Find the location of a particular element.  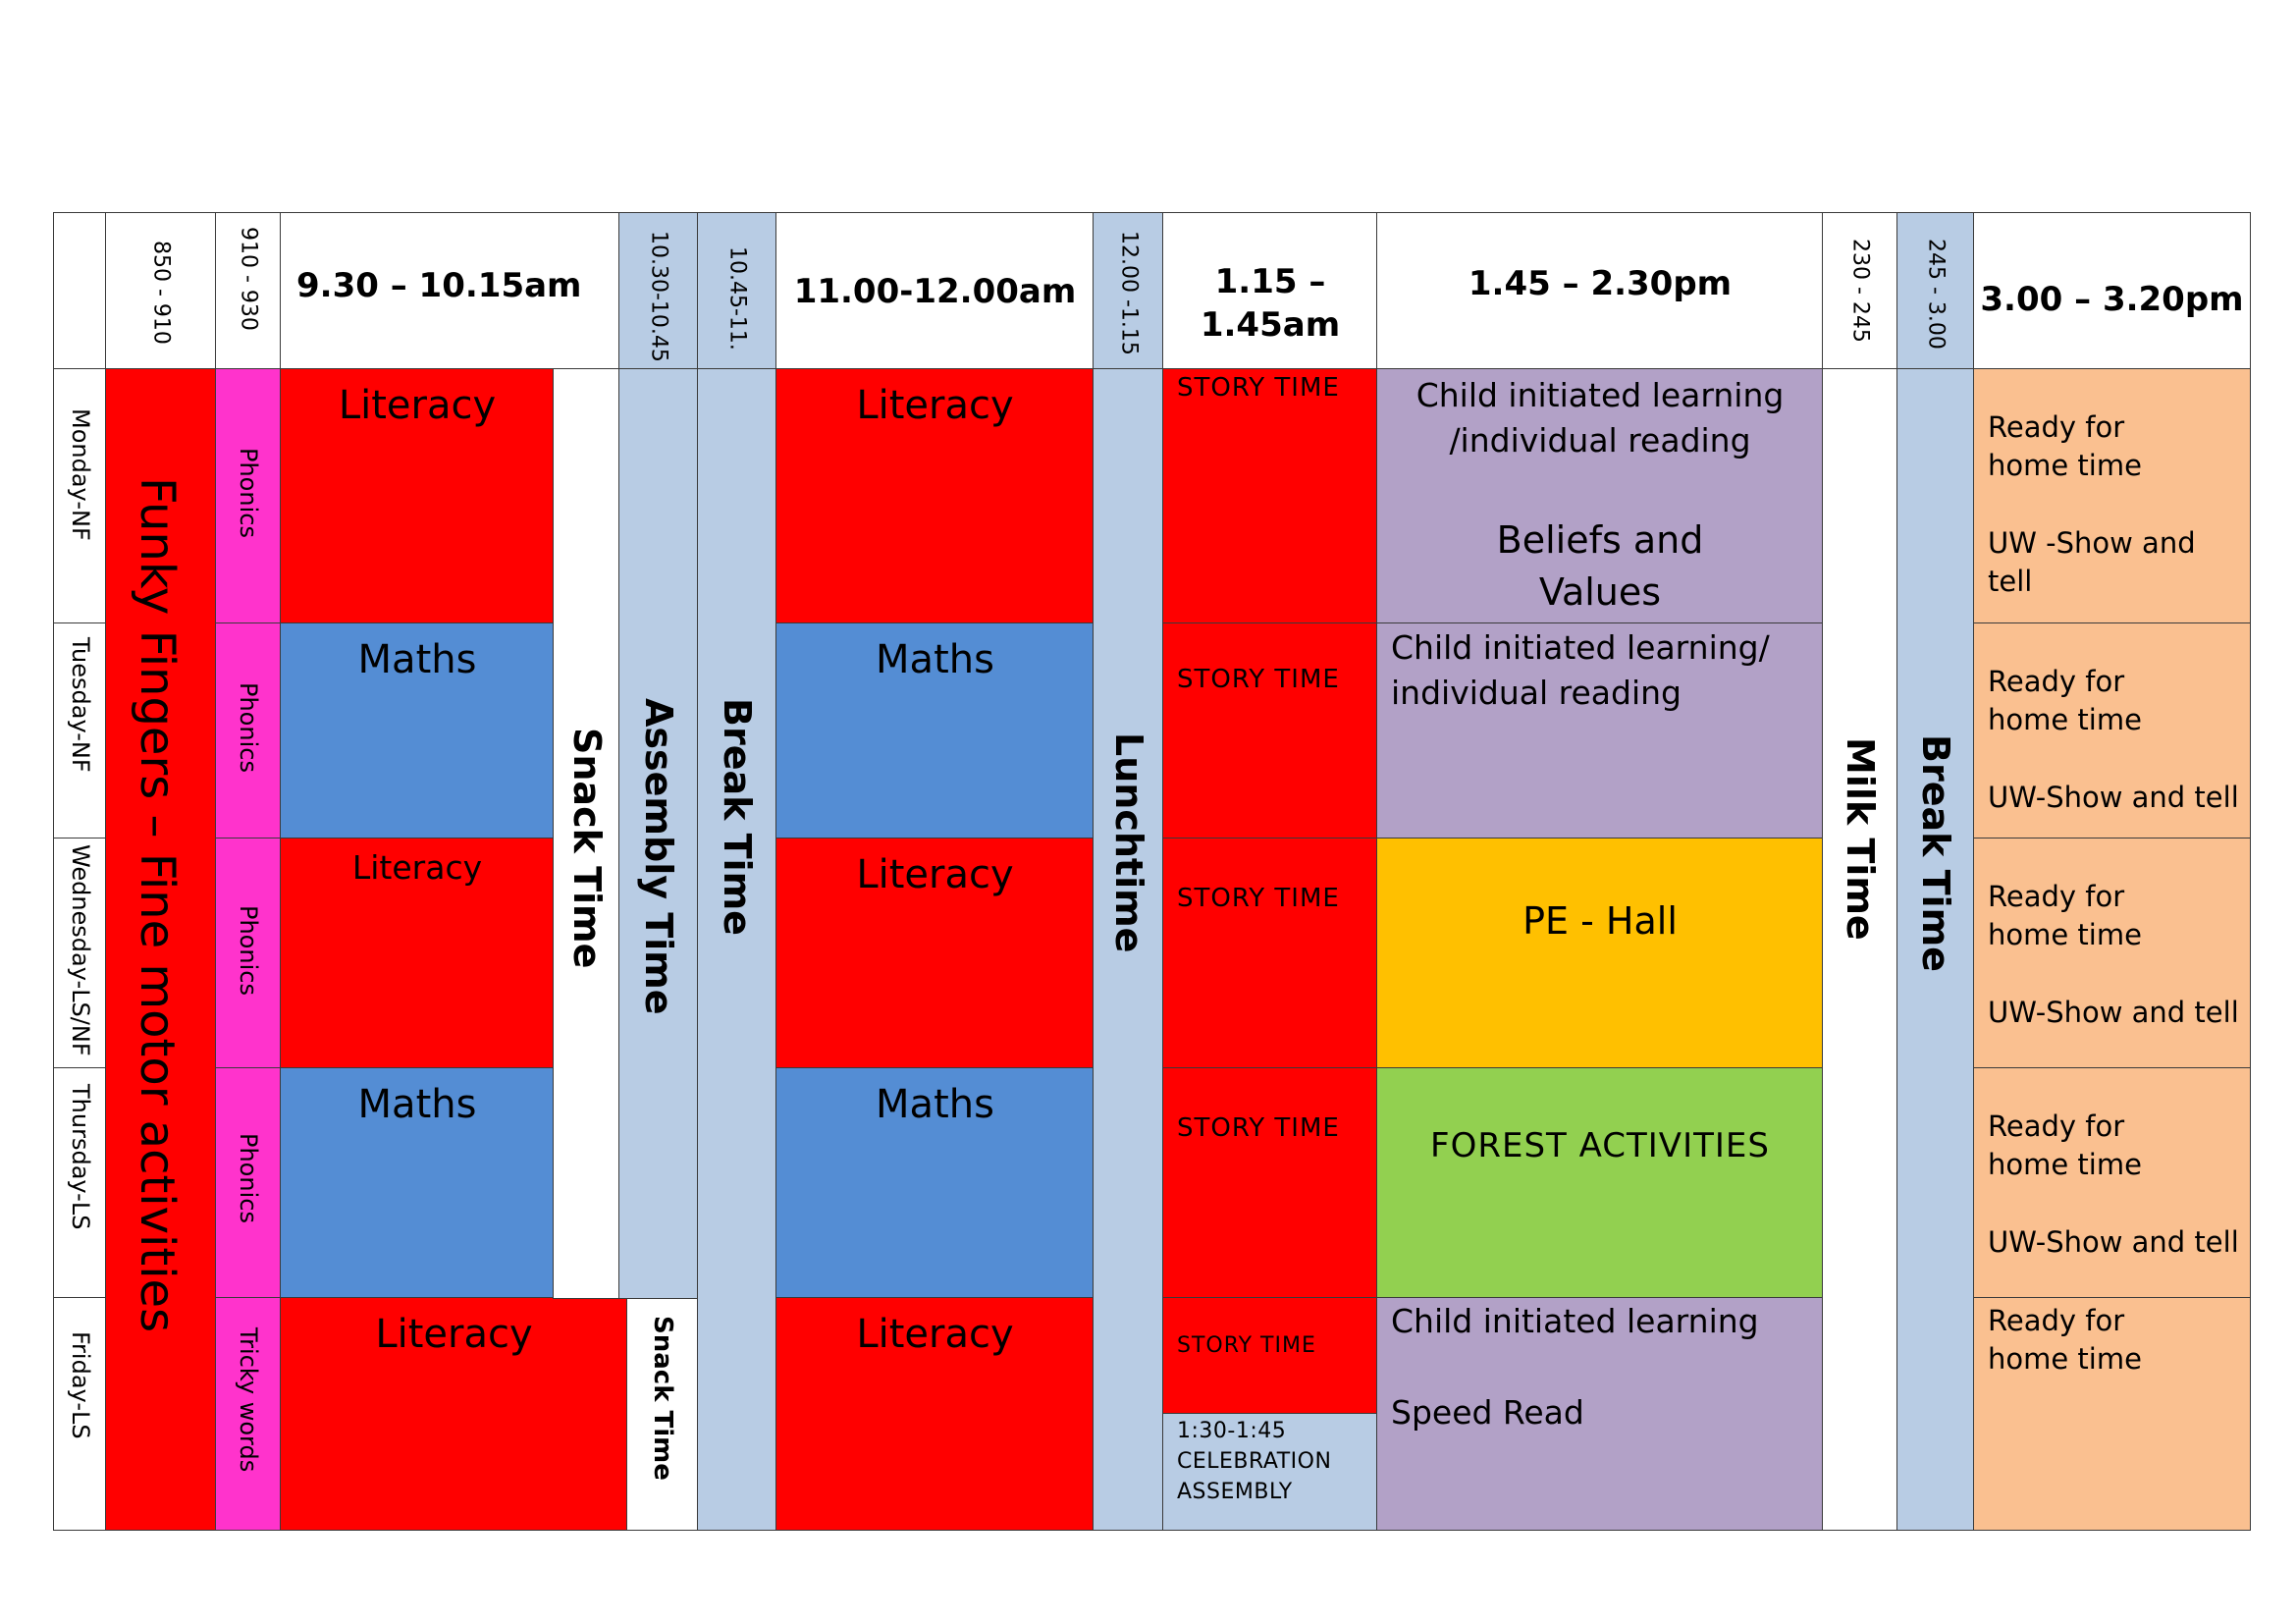

time-label: 850 - 910 is located at coordinates (161, 293).